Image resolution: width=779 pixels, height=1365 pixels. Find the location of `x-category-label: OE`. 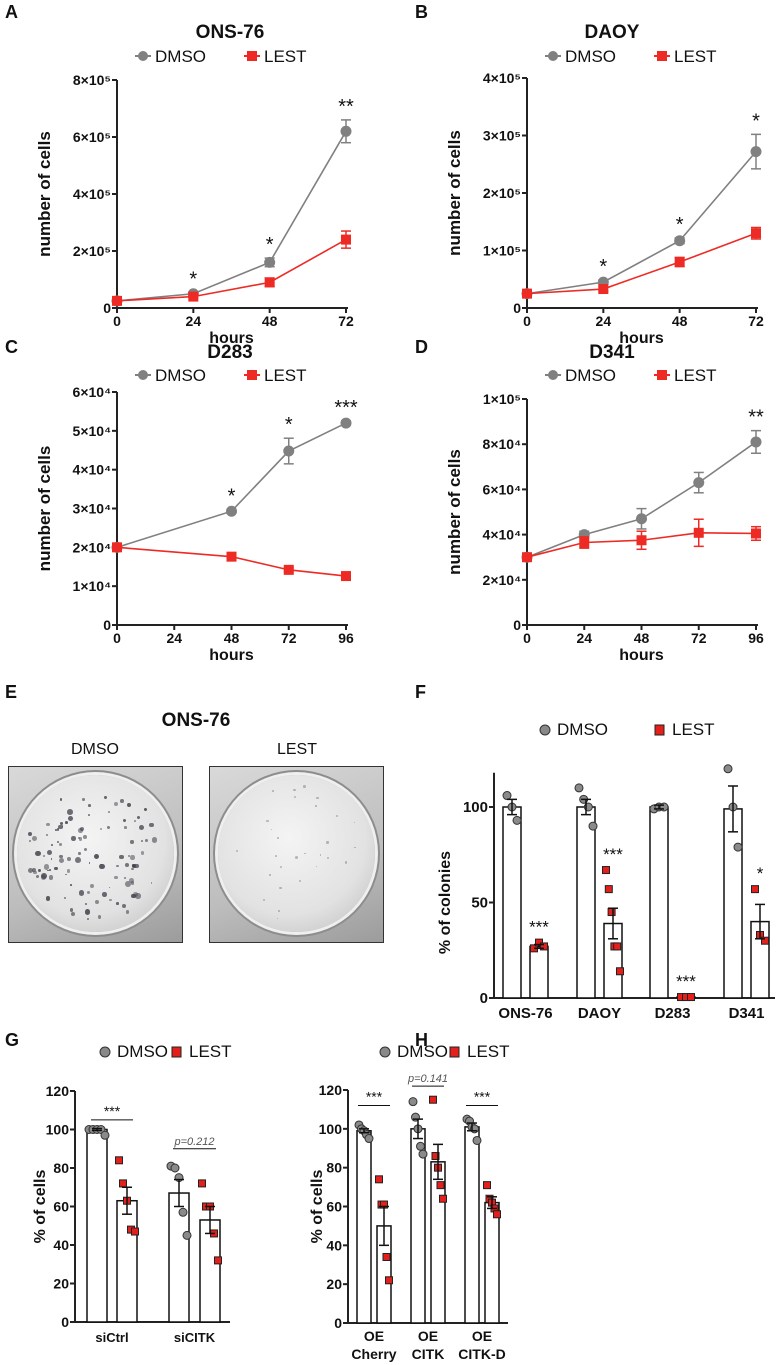

x-category-label: OE is located at coordinates (374, 1336).